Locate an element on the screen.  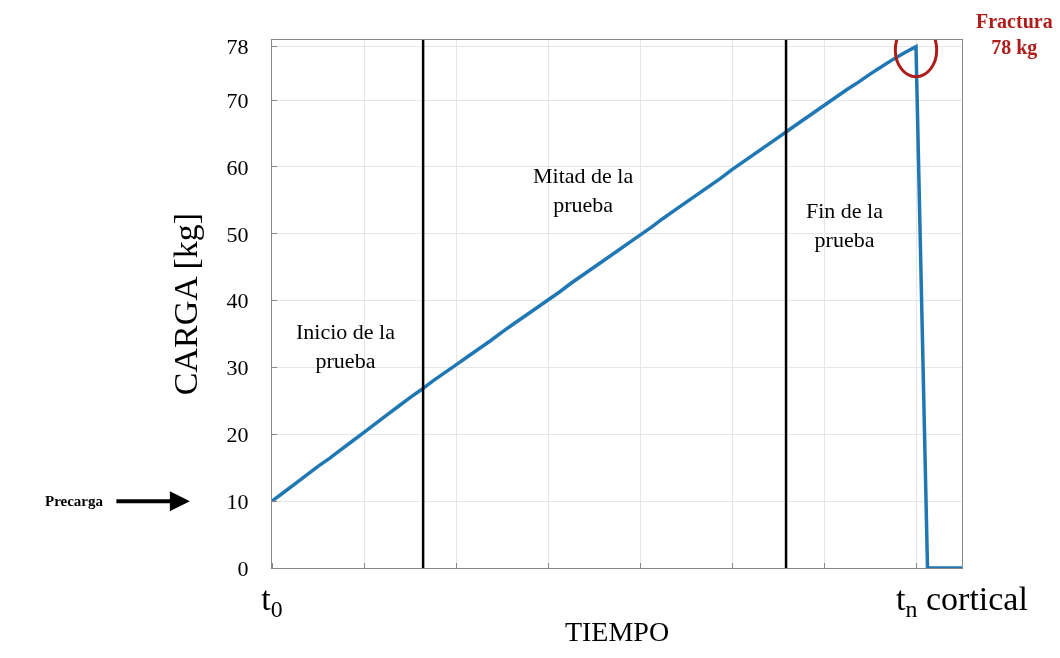
y-tick-label: 78 is located at coordinates (237, 47).